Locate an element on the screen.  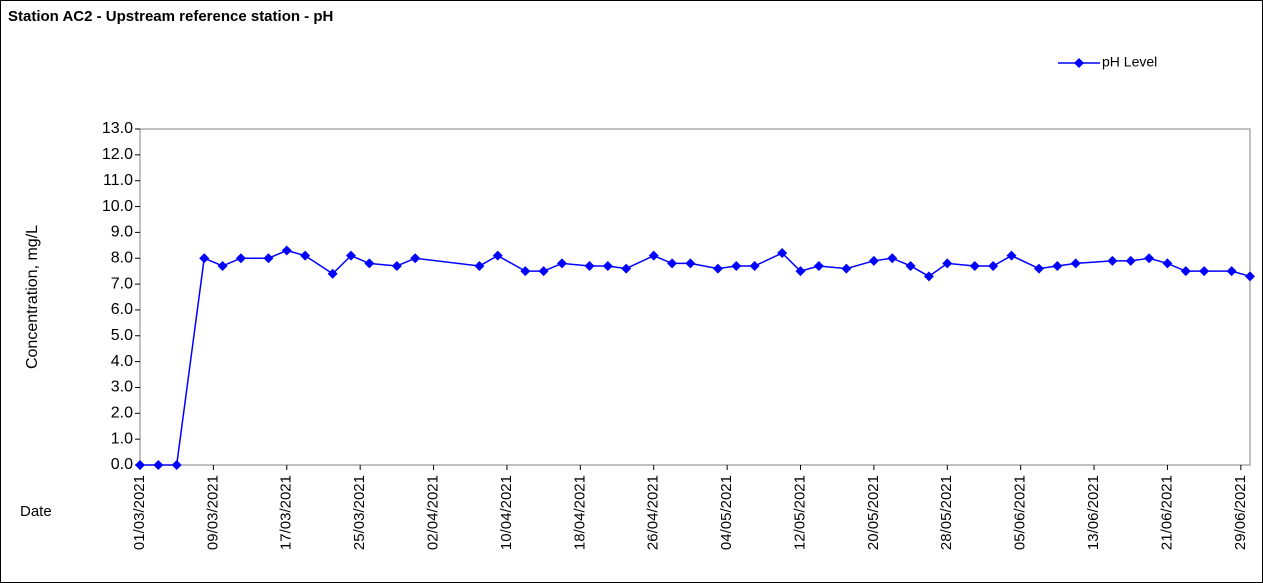
y-tick-label: 4.0 is located at coordinates (122, 361).